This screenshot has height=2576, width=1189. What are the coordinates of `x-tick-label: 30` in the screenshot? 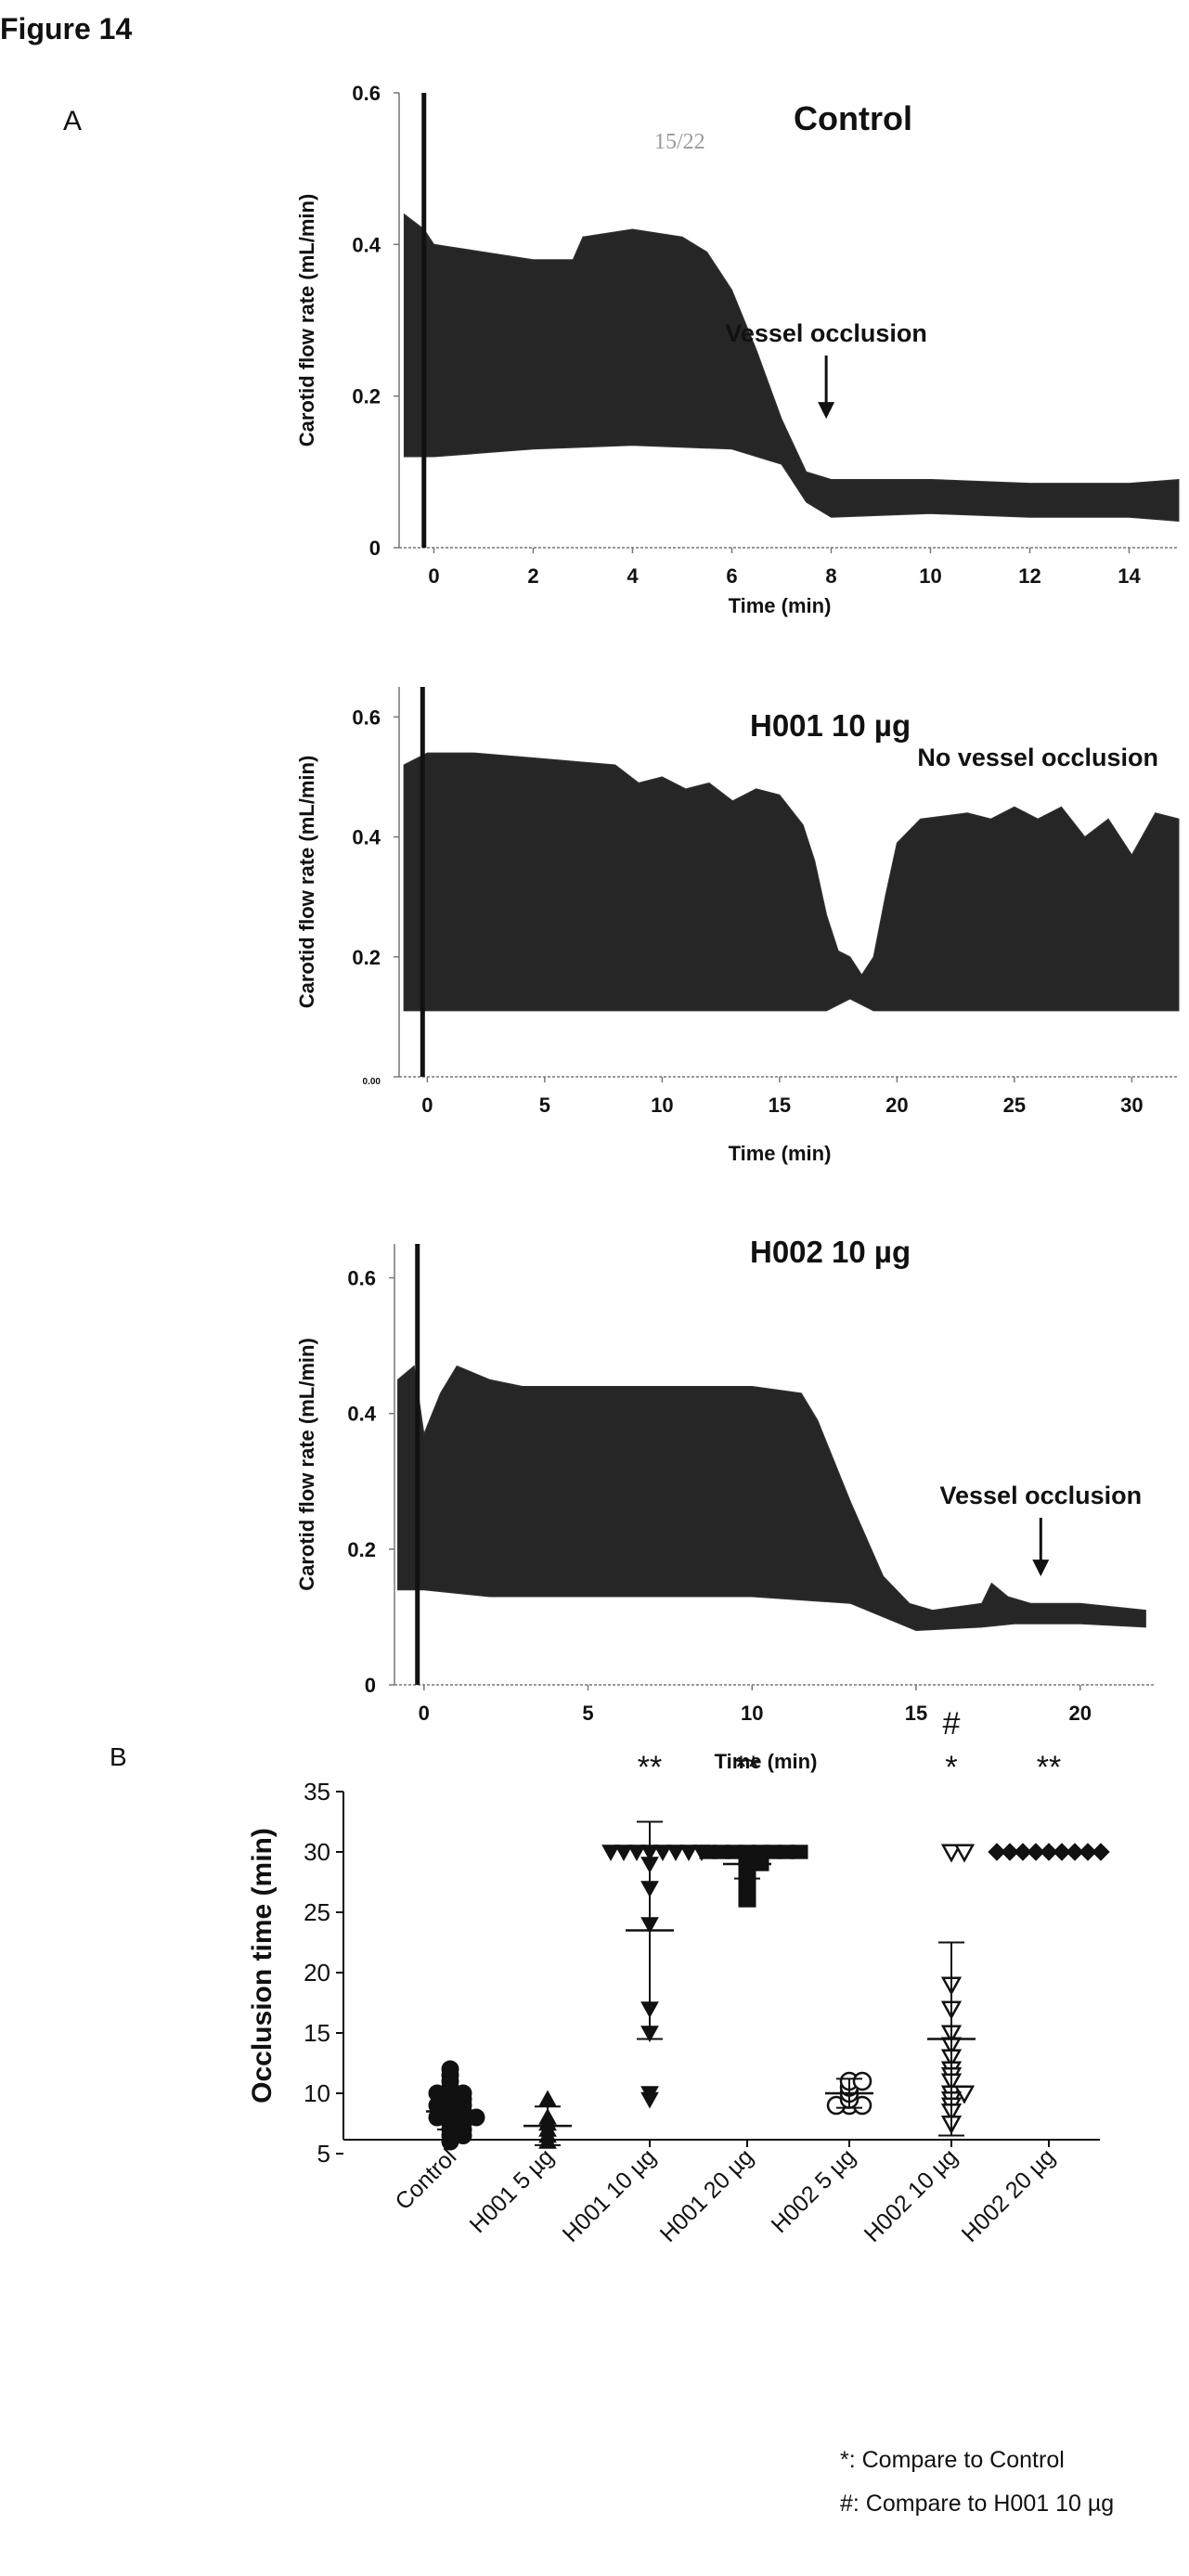 It's located at (1131, 1105).